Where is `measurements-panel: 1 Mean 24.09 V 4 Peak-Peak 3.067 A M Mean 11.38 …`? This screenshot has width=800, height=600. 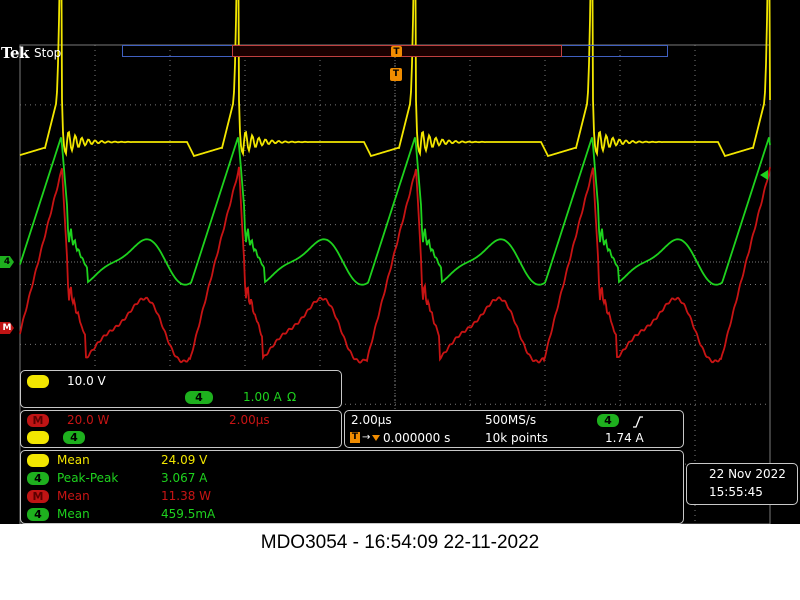 measurements-panel: 1 Mean 24.09 V 4 Peak-Peak 3.067 A M Mean 11.38 … is located at coordinates (352, 487).